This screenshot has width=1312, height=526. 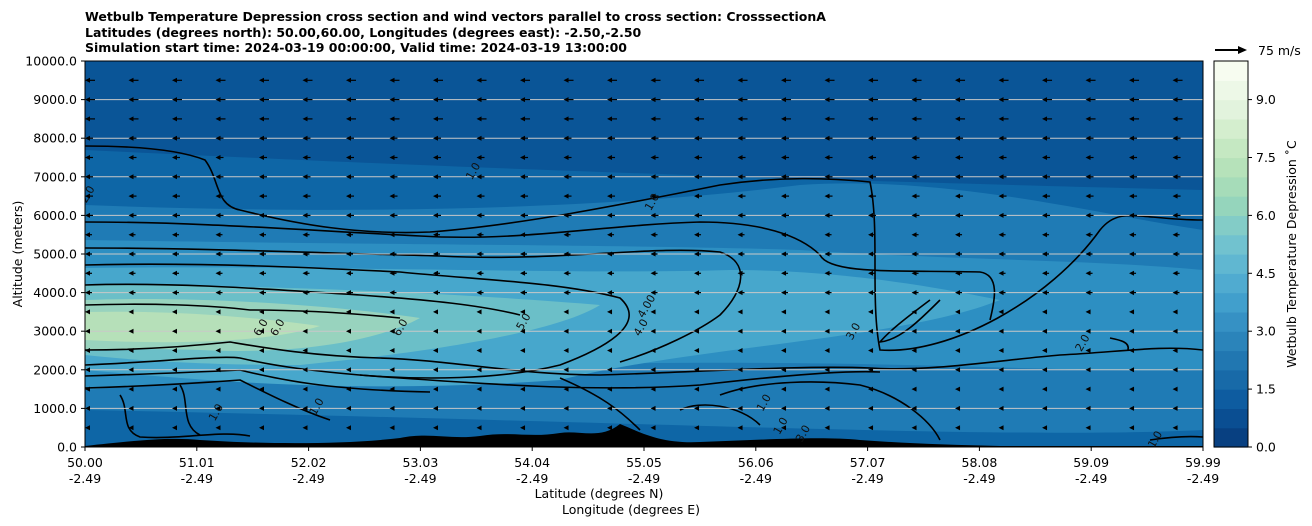 What do you see at coordinates (1266, 215) in the screenshot?
I see `colorbar-tick-label: 6.0` at bounding box center [1266, 215].